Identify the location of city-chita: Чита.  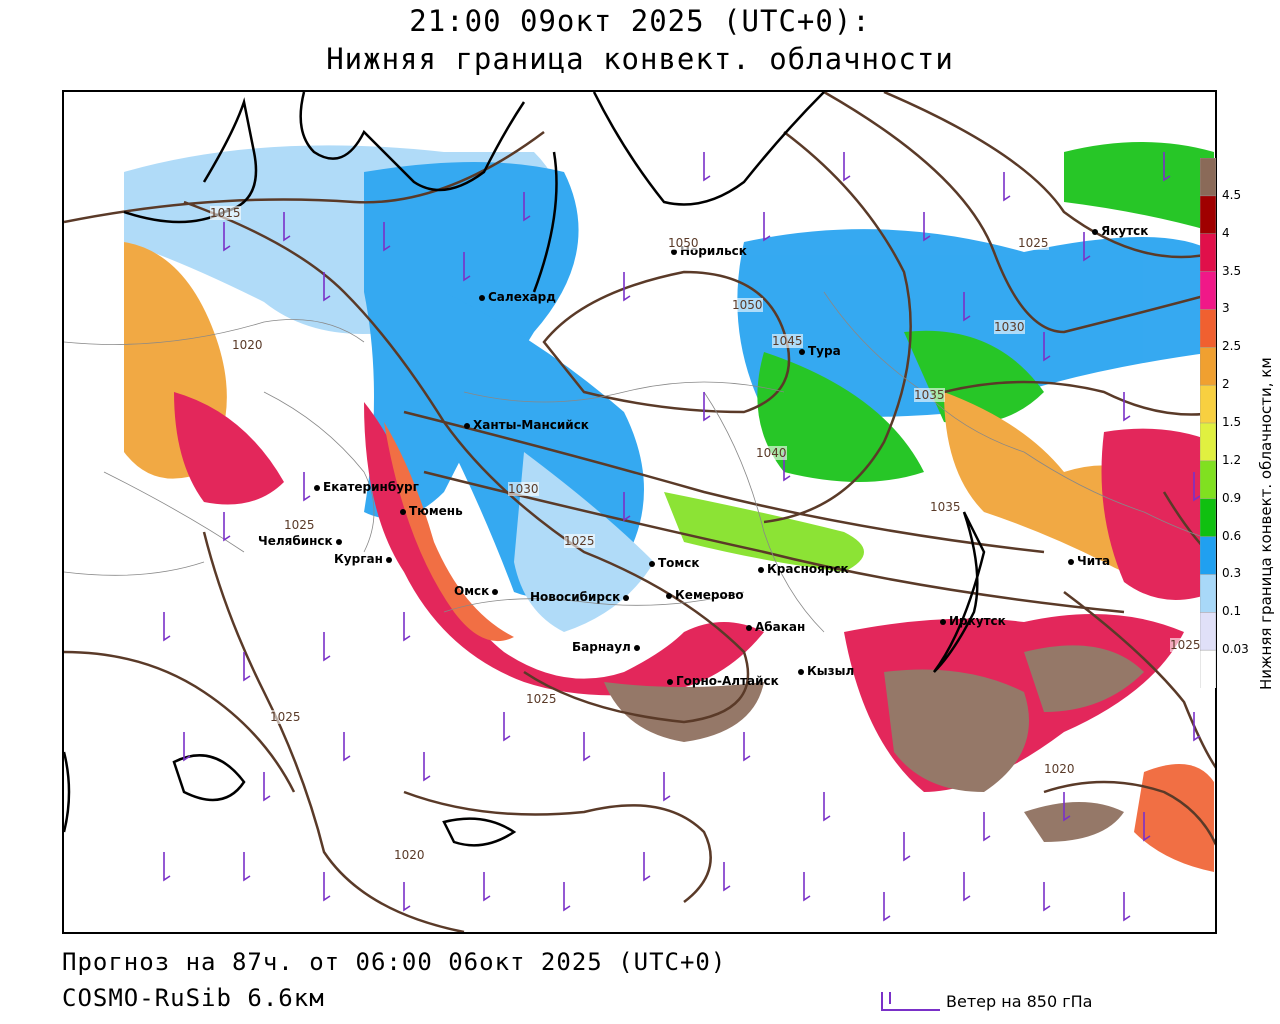
(1089, 561).